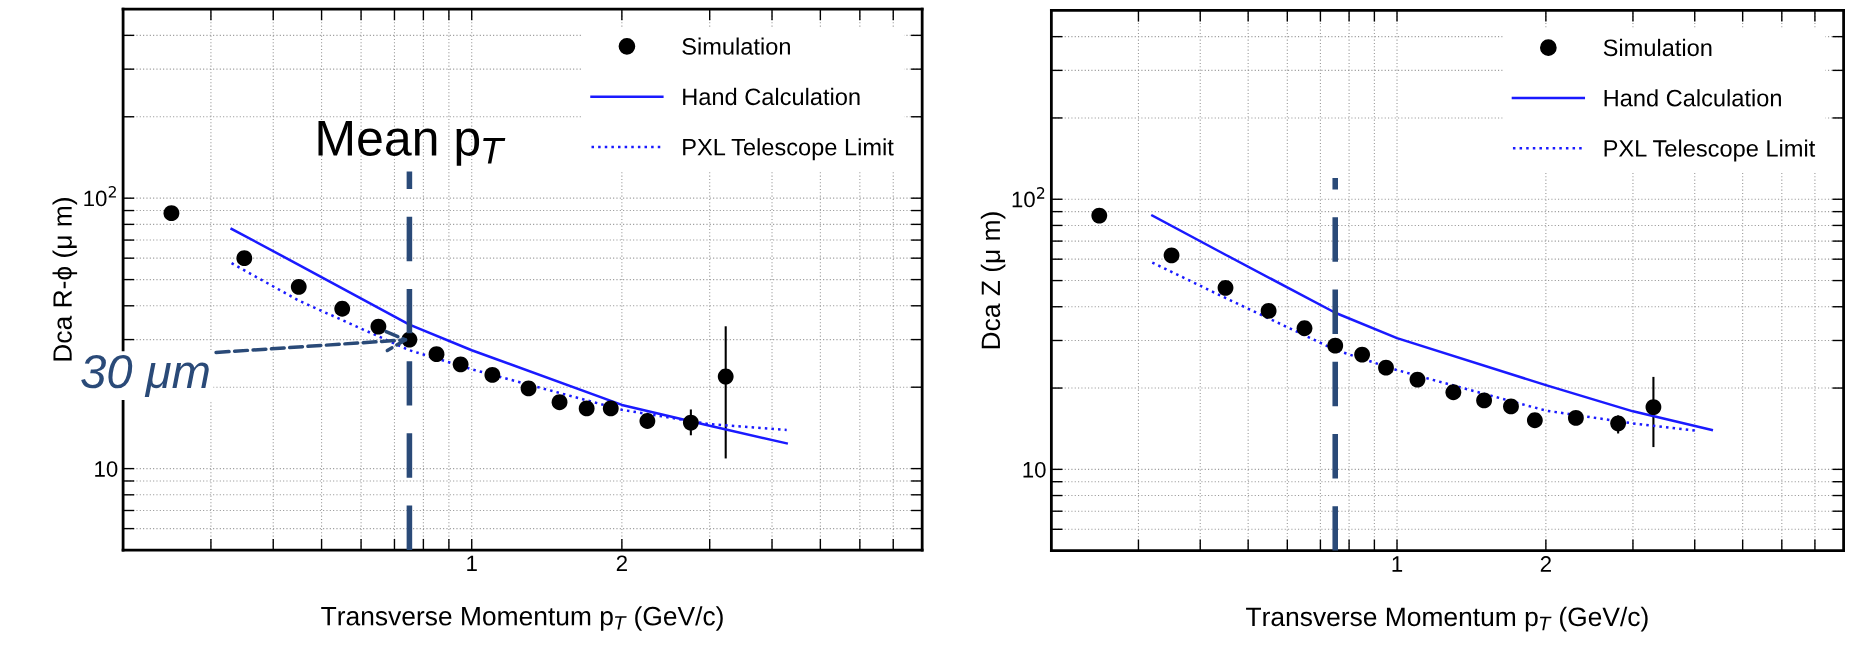 The height and width of the screenshot is (654, 1851). What do you see at coordinates (145, 375) in the screenshot?
I see `annotation: 30 μm` at bounding box center [145, 375].